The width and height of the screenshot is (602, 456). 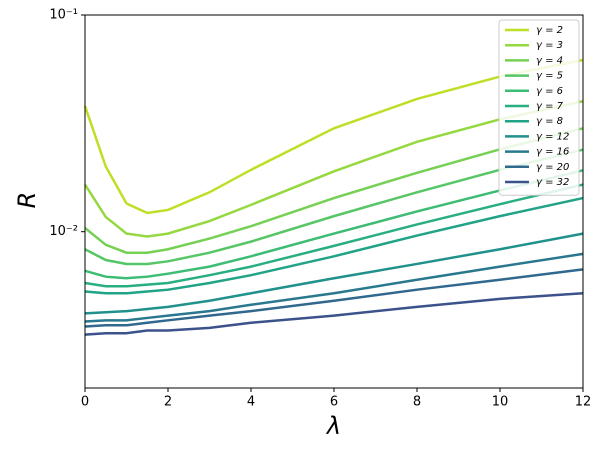 What do you see at coordinates (549, 121) in the screenshot?
I see `legend-label: γ = 8` at bounding box center [549, 121].